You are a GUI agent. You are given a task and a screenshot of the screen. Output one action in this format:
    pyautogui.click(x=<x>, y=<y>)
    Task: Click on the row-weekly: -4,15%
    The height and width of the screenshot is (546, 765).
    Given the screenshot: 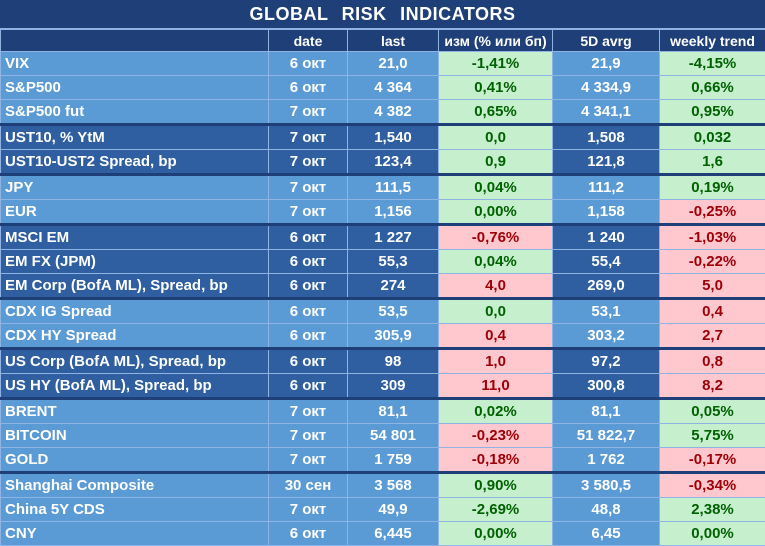 What is the action you would take?
    pyautogui.click(x=712, y=64)
    